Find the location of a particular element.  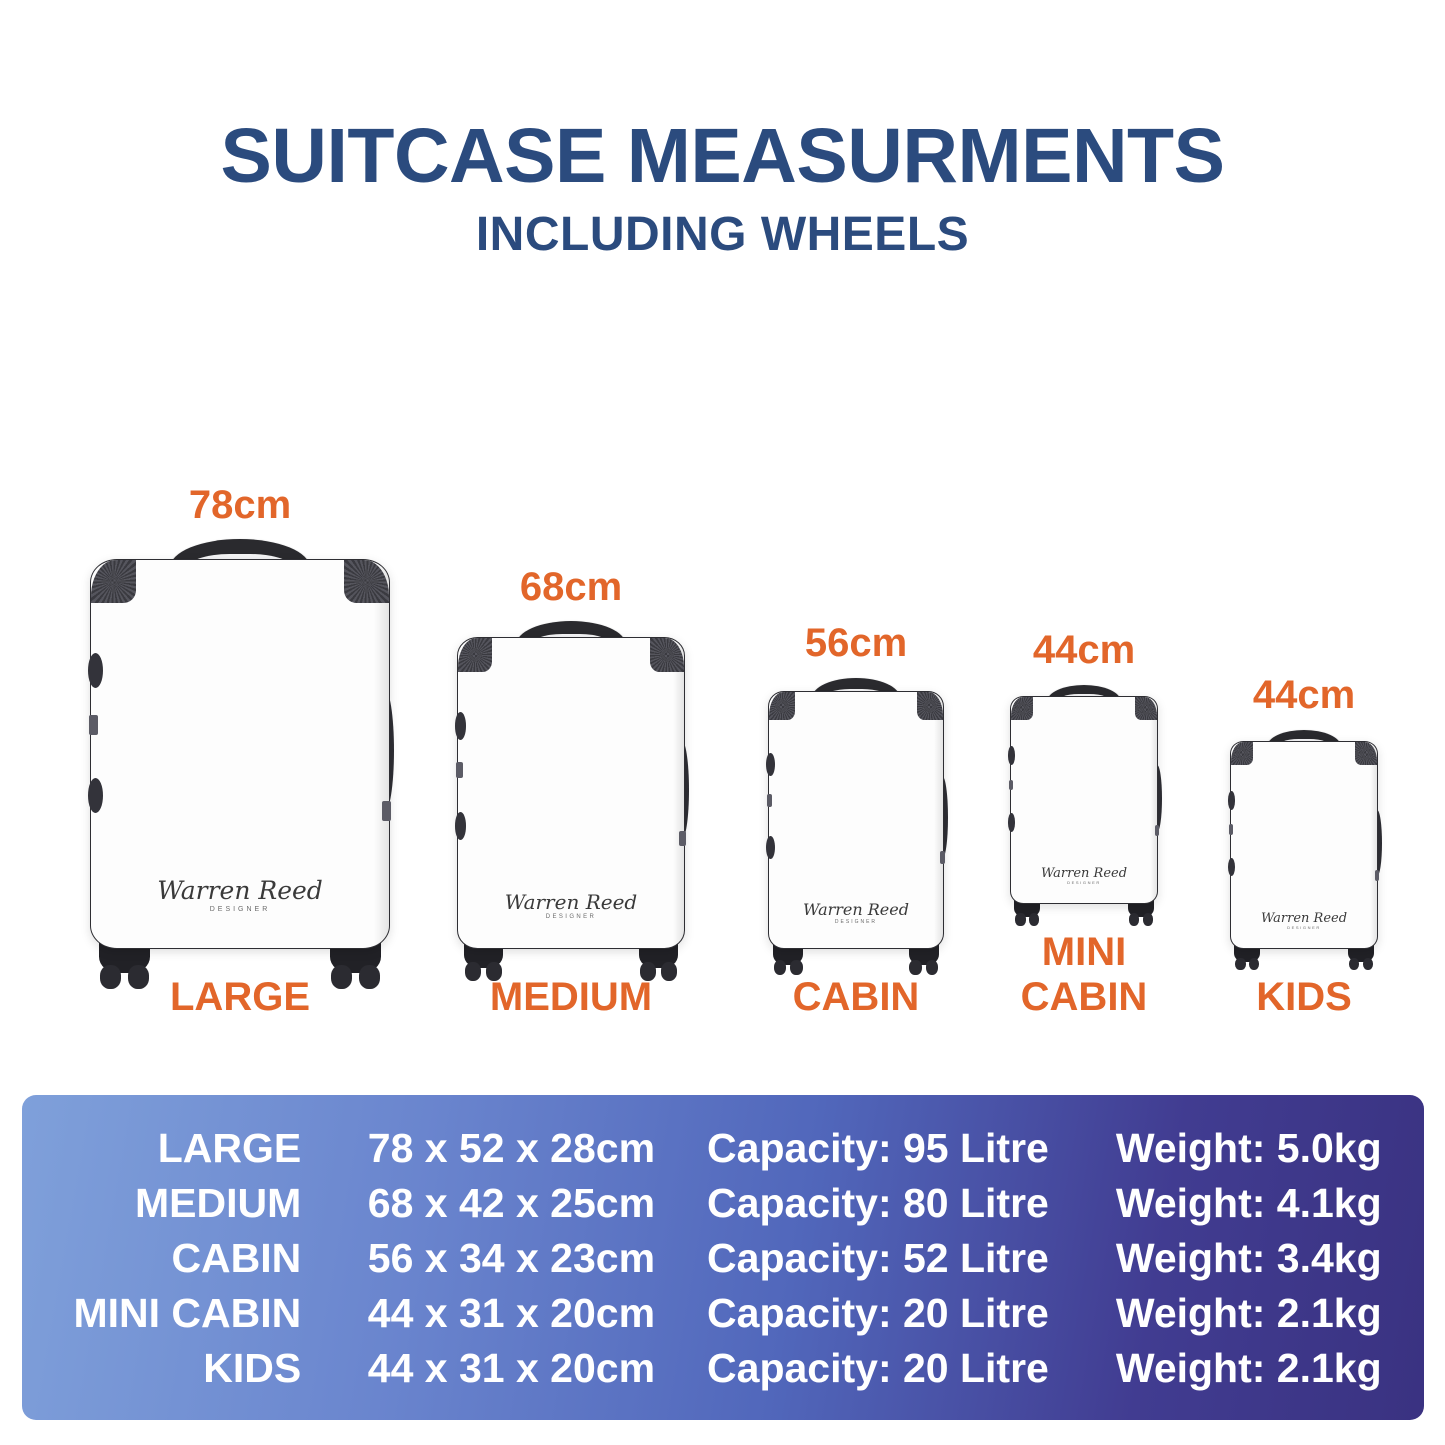

row-case-name: LARGE is located at coordinates (229, 1148).